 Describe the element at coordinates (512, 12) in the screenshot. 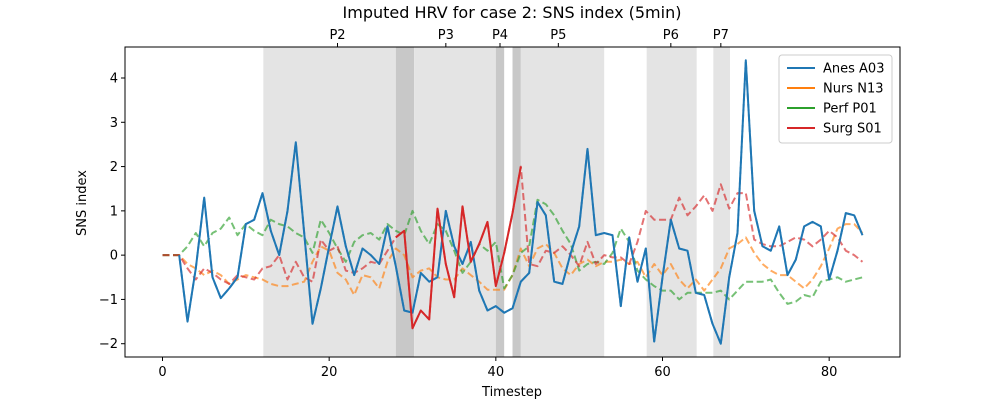

I see `chart-title: Imputed HRV for case 2: SNS index (5min)` at that location.